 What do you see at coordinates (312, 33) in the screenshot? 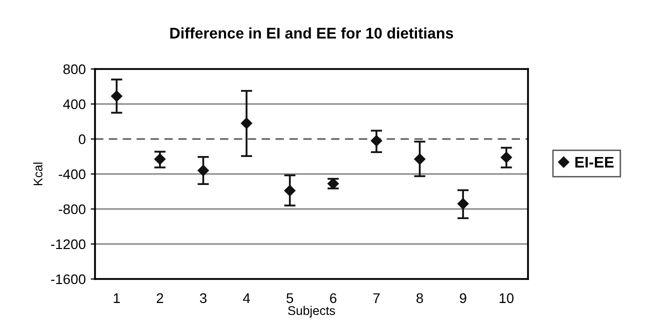
I see `chart-title: Difference in EI and EE for 10 dietitians` at bounding box center [312, 33].